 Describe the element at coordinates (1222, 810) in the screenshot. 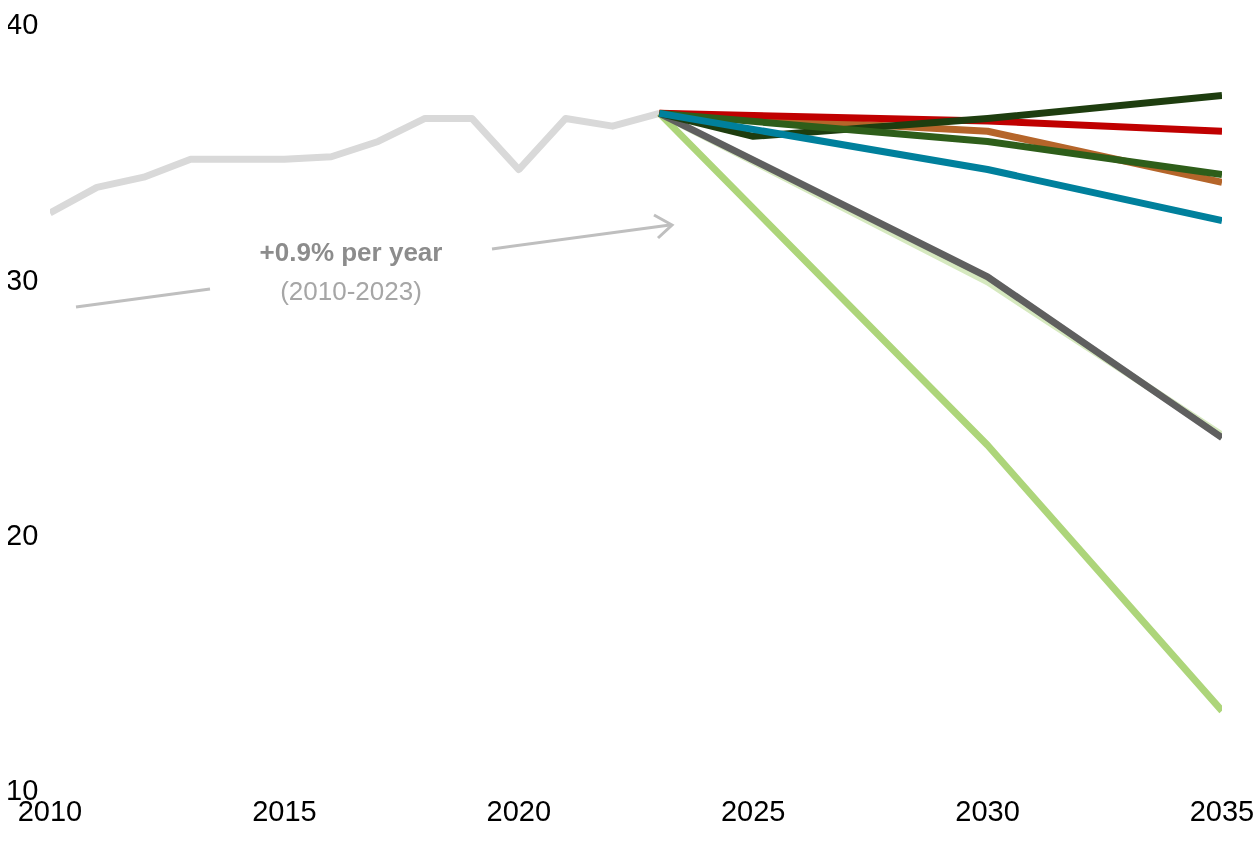

I see `x-tick-label: 2035` at that location.